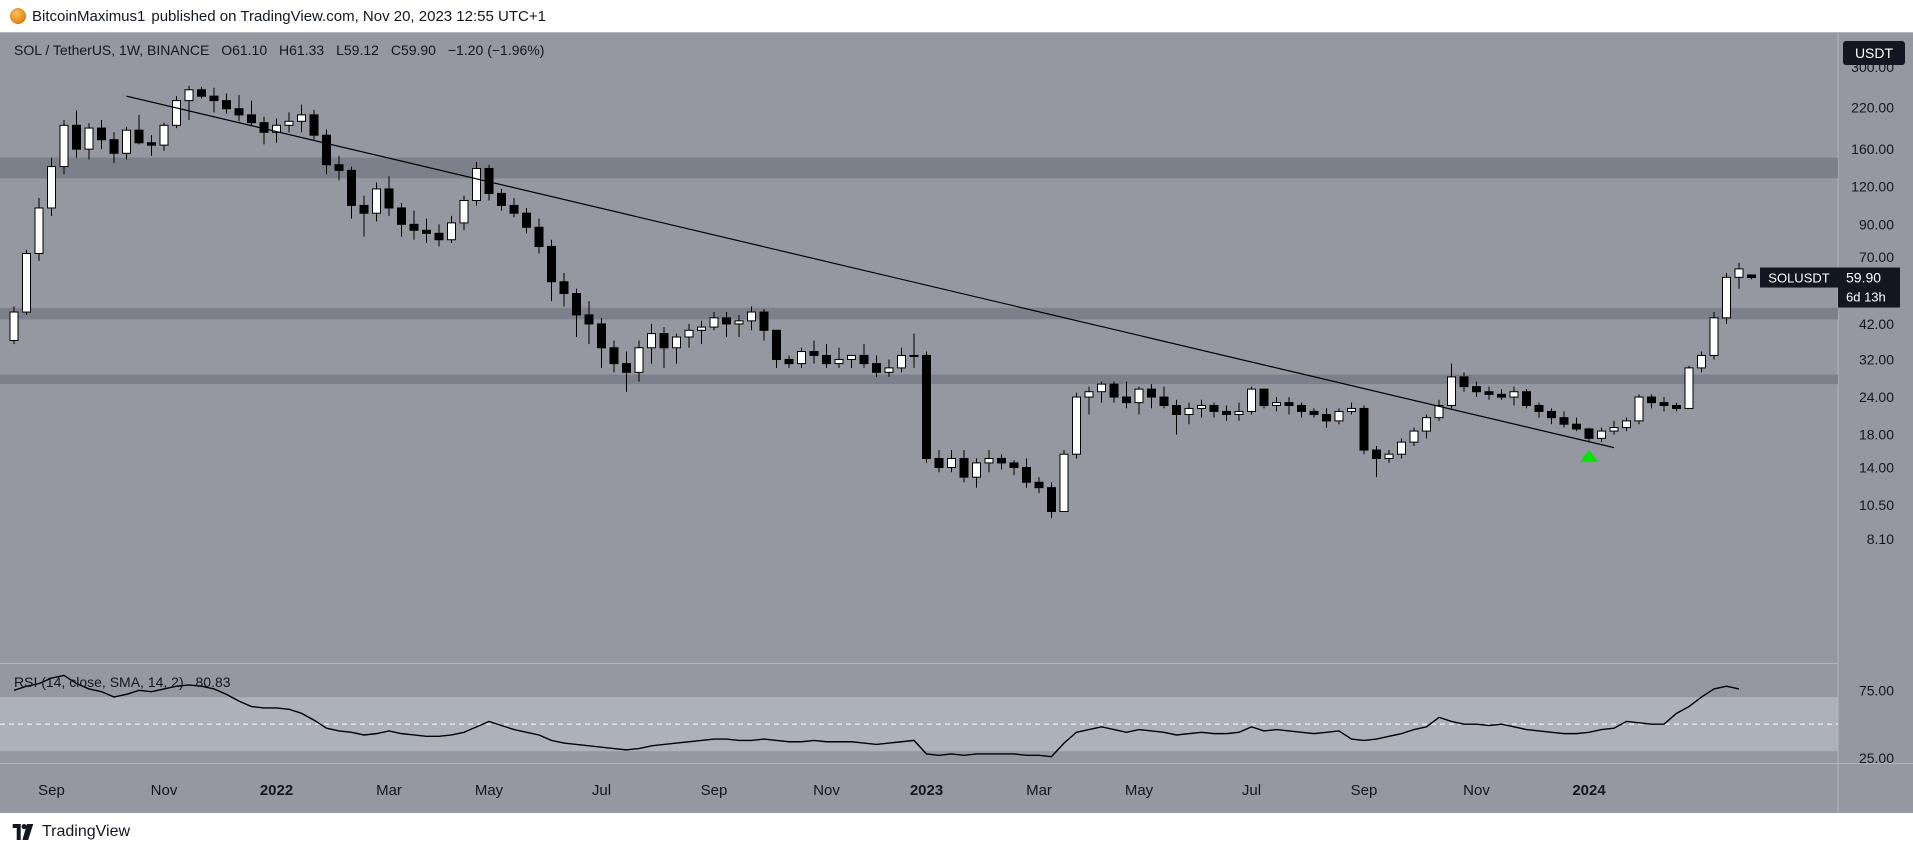 Image resolution: width=1913 pixels, height=851 pixels. What do you see at coordinates (919, 724) in the screenshot?
I see `rsi-band-group` at bounding box center [919, 724].